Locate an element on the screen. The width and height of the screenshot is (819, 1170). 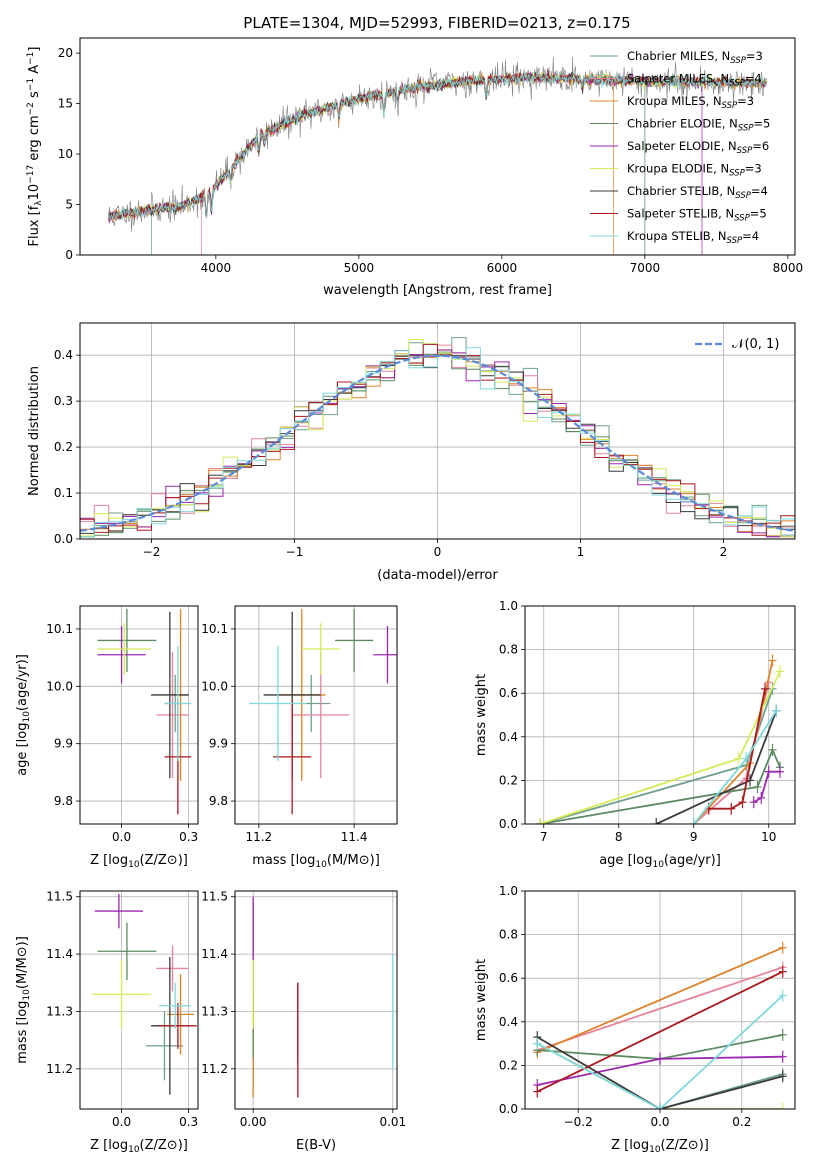
x-axis-label: (data-model)/error is located at coordinates (437, 575).